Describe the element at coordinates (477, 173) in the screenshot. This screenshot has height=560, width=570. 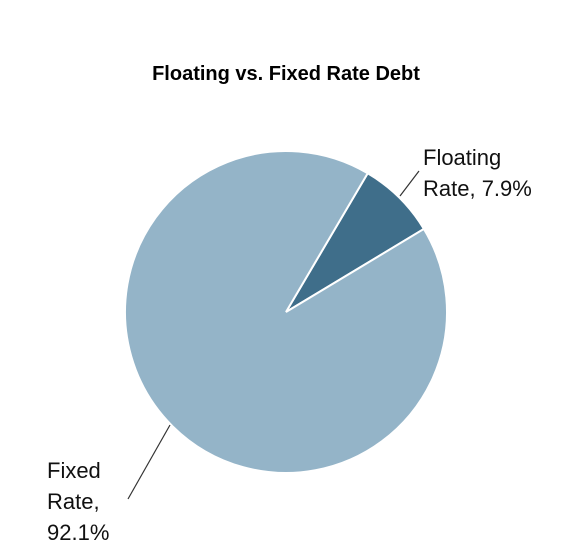
I see `slice-label: Floating Rate, 7.9%` at that location.